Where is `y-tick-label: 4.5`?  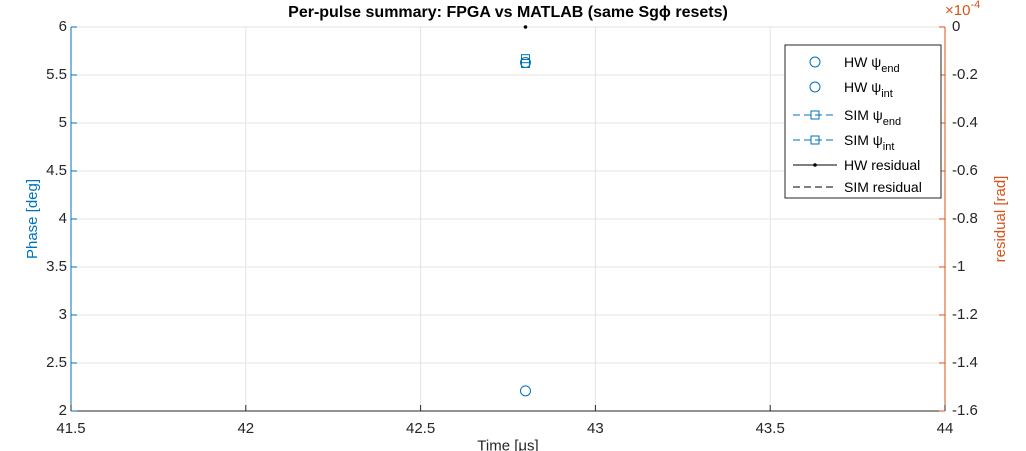
y-tick-label: 4.5 is located at coordinates (56, 170).